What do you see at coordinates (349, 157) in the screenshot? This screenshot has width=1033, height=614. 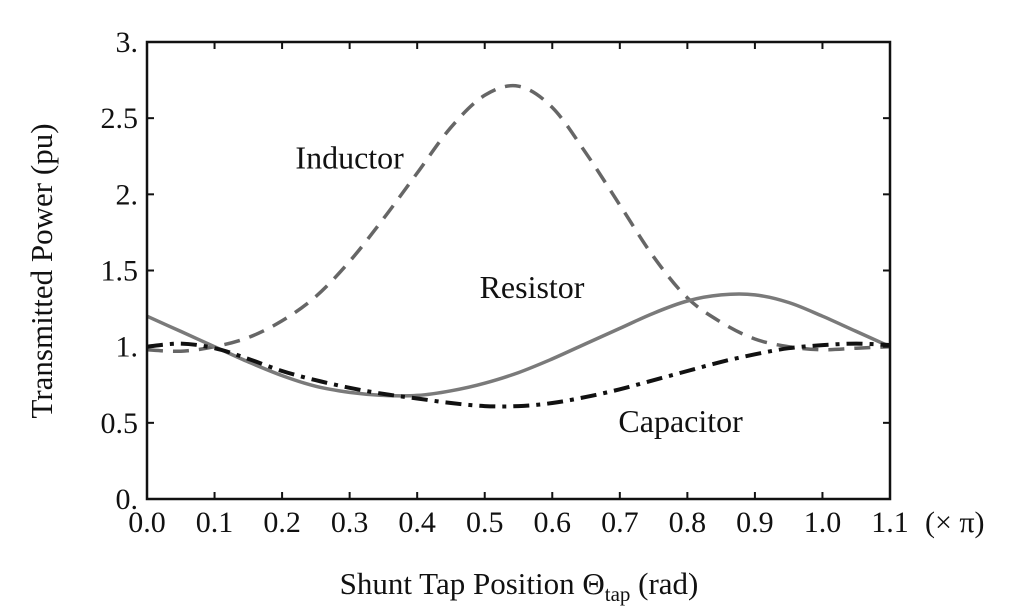 I see `inductor-label: Inductor` at bounding box center [349, 157].